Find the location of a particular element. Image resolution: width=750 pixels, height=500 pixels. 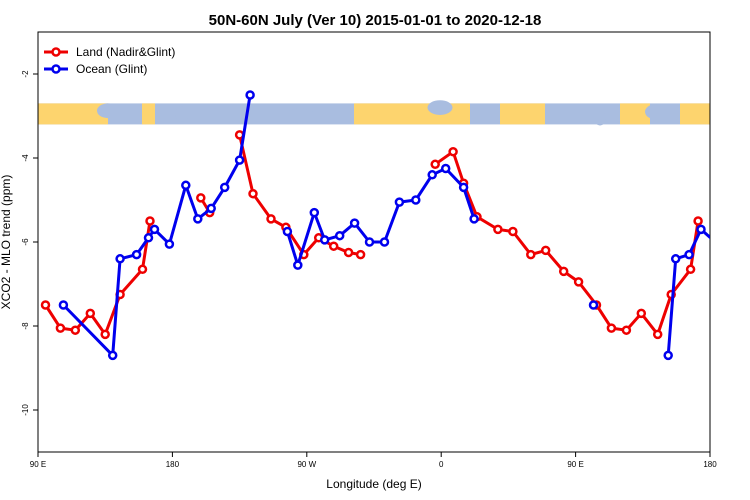

y-axis: -2 -4 -6 -8 -10 is located at coordinates (29, 243).